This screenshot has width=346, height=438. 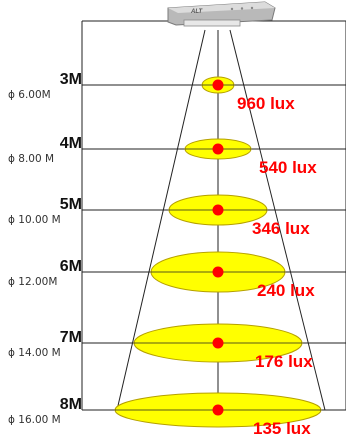 I want to click on level-diameter-label: ϕ 6.00M, so click(x=29, y=95).